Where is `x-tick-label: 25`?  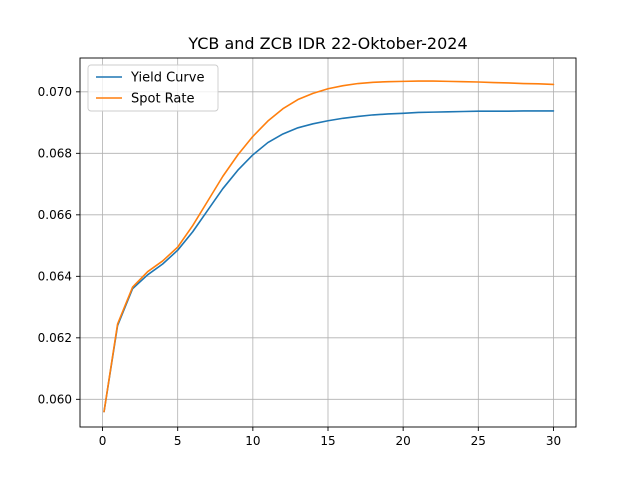 x-tick-label: 25 is located at coordinates (478, 441).